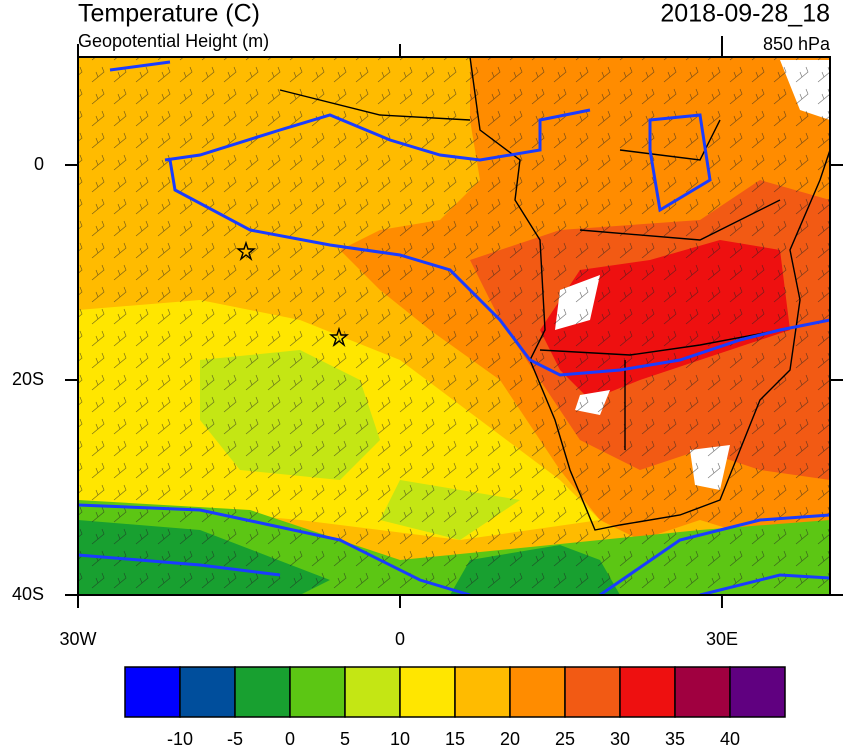 The height and width of the screenshot is (750, 850). I want to click on colorbar-label: 20, so click(510, 739).